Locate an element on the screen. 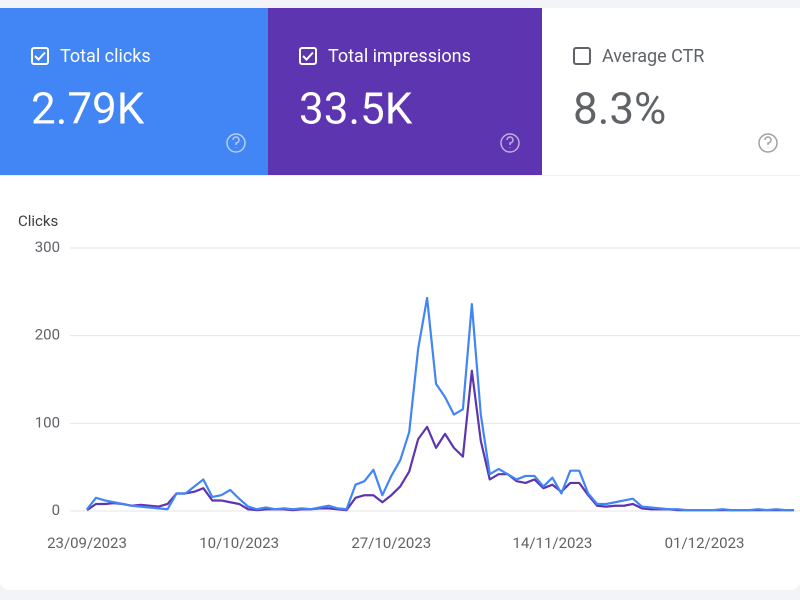  card-value: 2.79K is located at coordinates (88, 109).